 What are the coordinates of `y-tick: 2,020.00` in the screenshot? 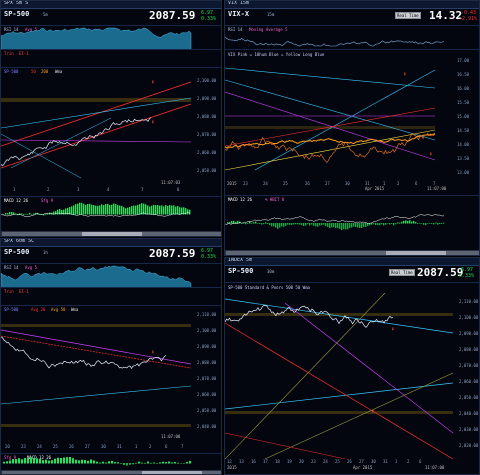 It's located at (469, 445).